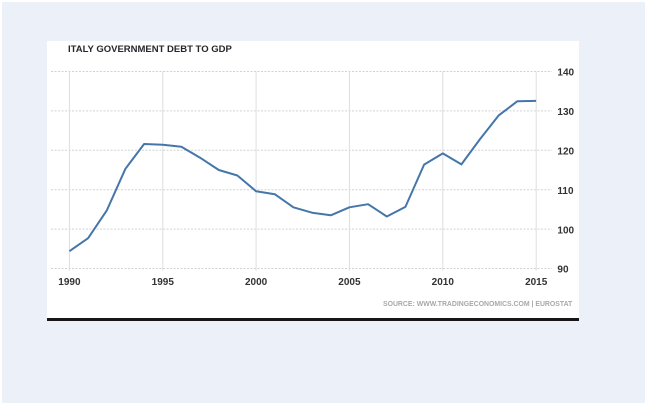 The image size is (649, 405). What do you see at coordinates (565, 191) in the screenshot?
I see `svg-text: 110` at bounding box center [565, 191].